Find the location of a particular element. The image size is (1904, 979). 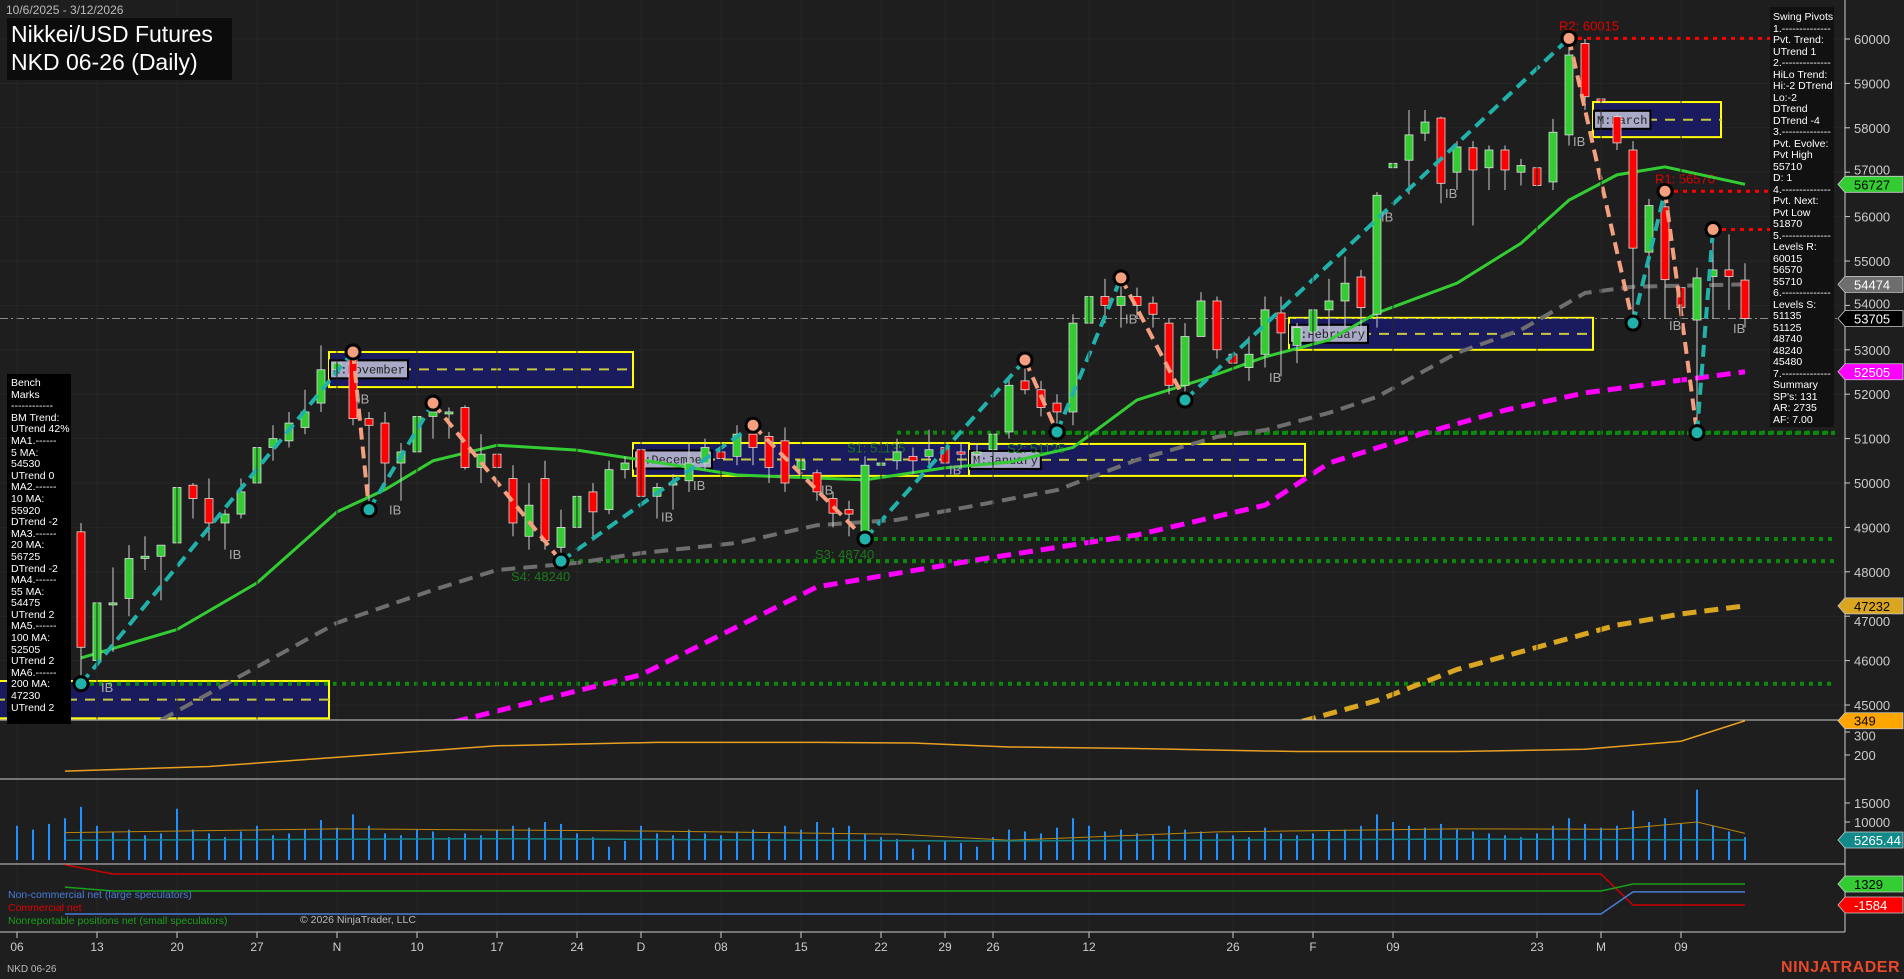

swing-pivots-line: Levels S: is located at coordinates (1795, 304).